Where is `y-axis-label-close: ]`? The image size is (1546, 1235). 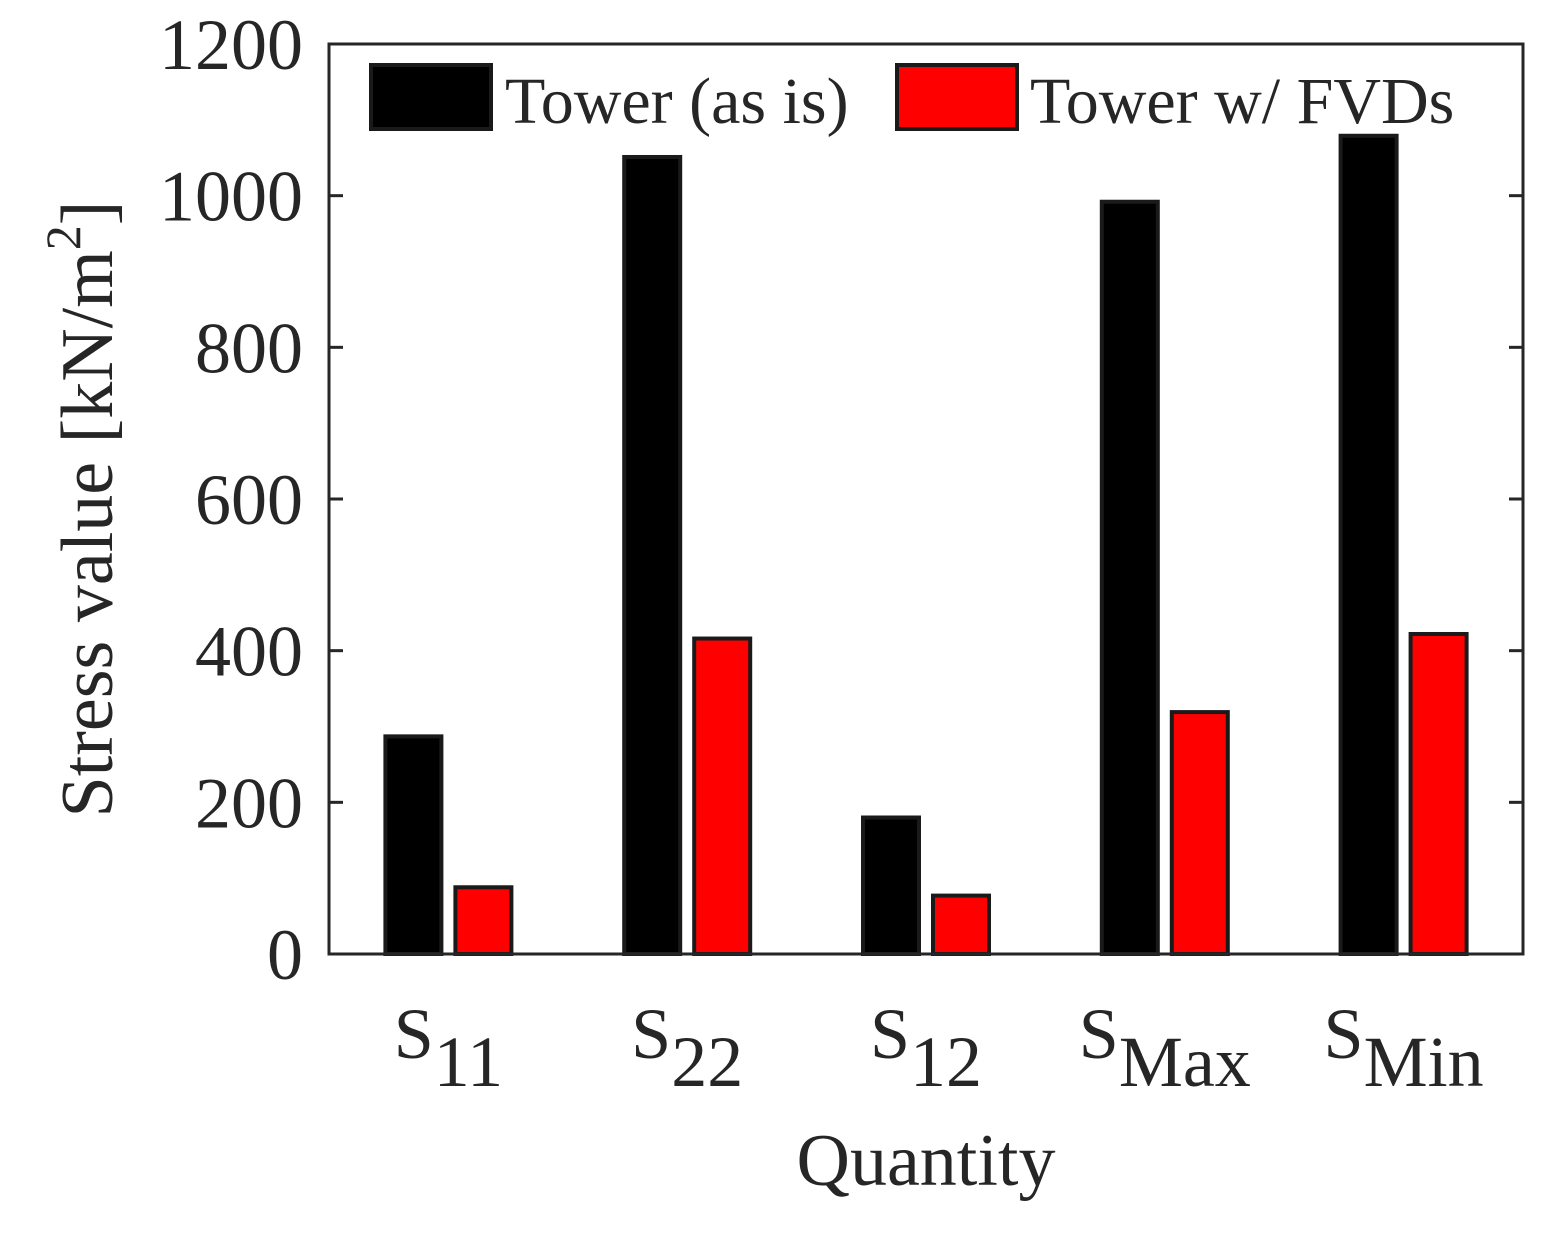
y-axis-label-close: ] is located at coordinates (88, 213).